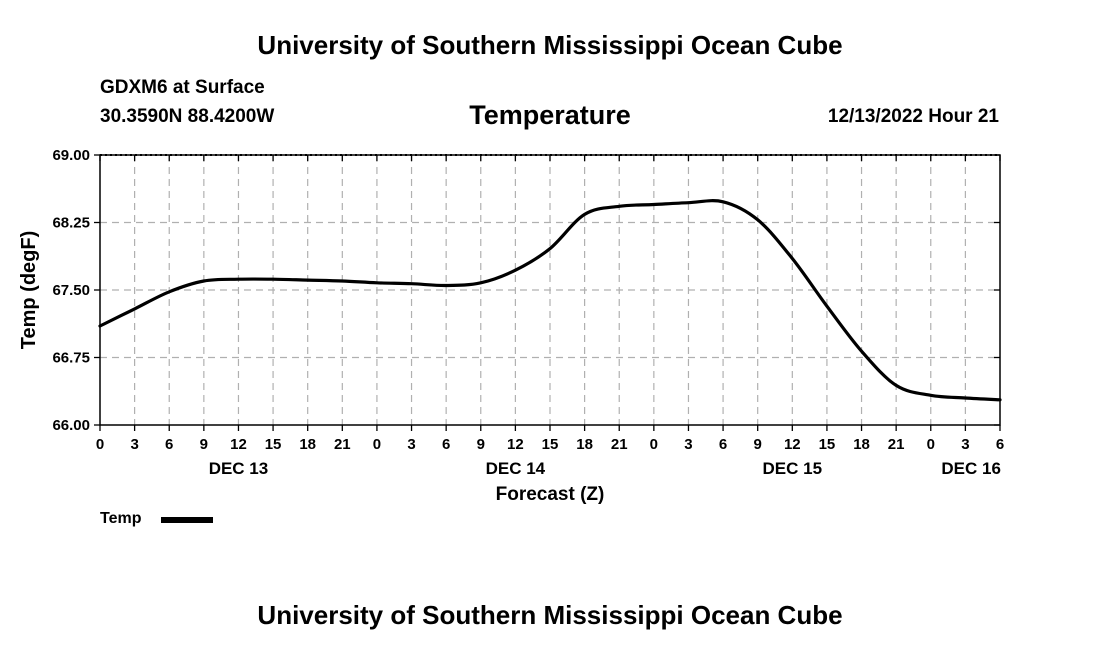 The image size is (1100, 650). I want to click on day-label: DEC 14, so click(516, 468).